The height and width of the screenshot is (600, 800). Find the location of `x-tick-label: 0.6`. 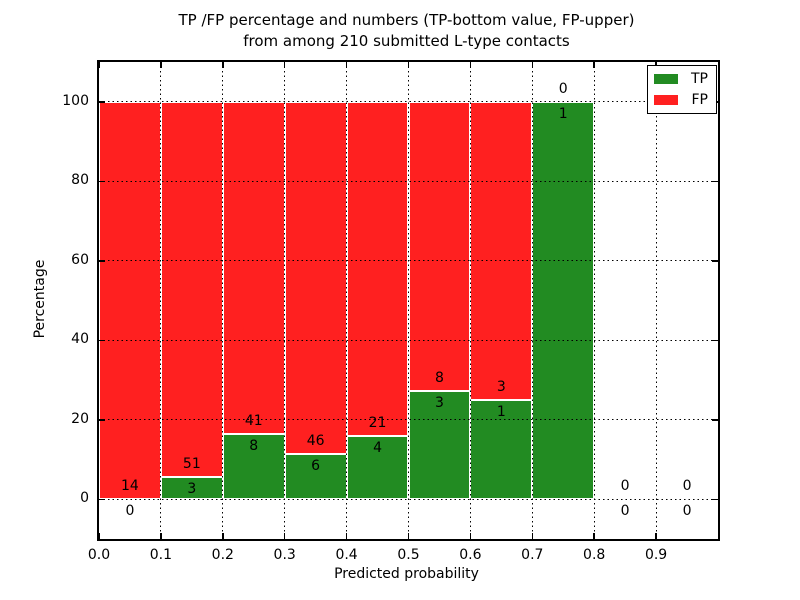

x-tick-label: 0.6 is located at coordinates (470, 555).